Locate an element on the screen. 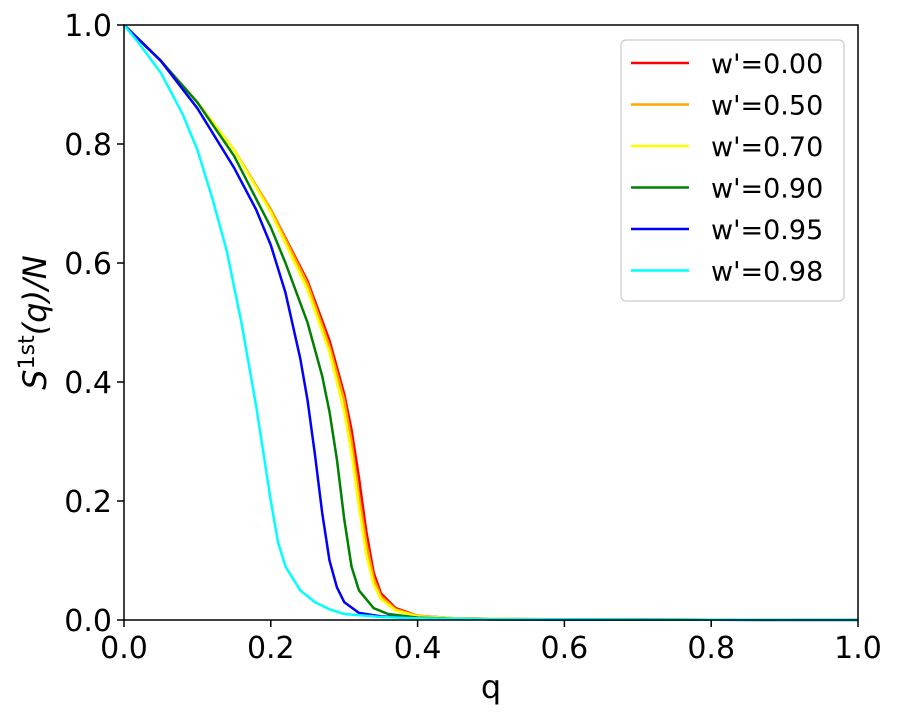 The height and width of the screenshot is (716, 897). y-tick-label: 0.4 is located at coordinates (88, 383).